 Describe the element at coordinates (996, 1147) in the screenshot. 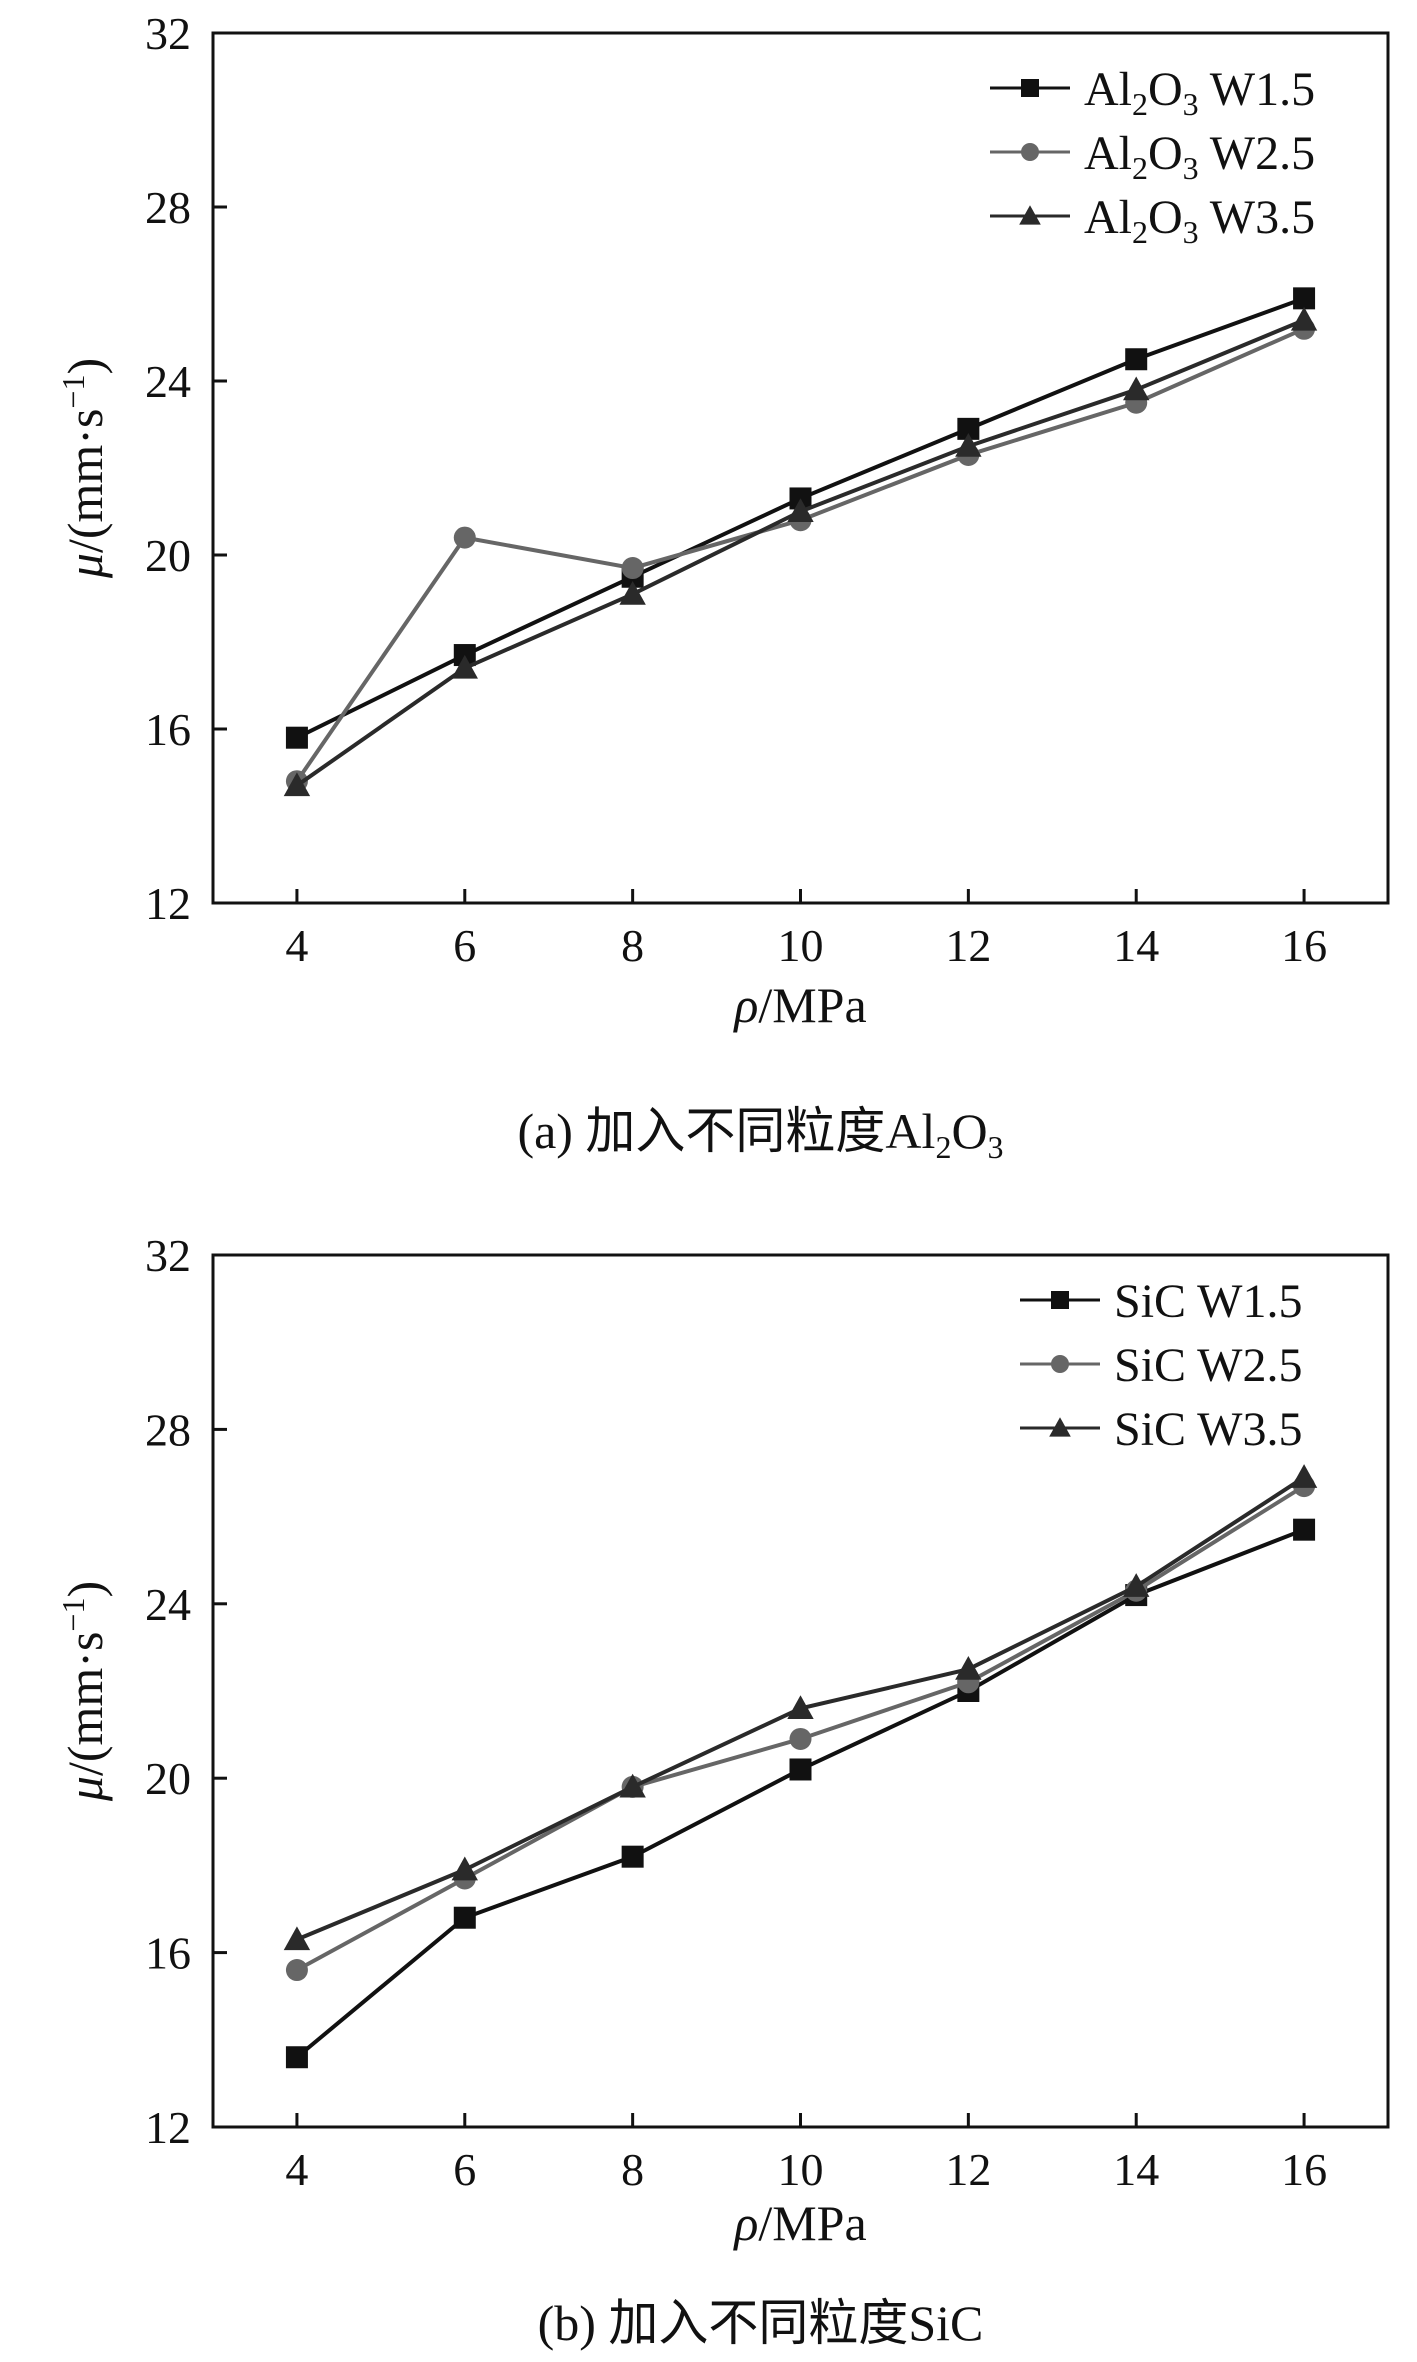

I see `caption-sub: 3` at that location.